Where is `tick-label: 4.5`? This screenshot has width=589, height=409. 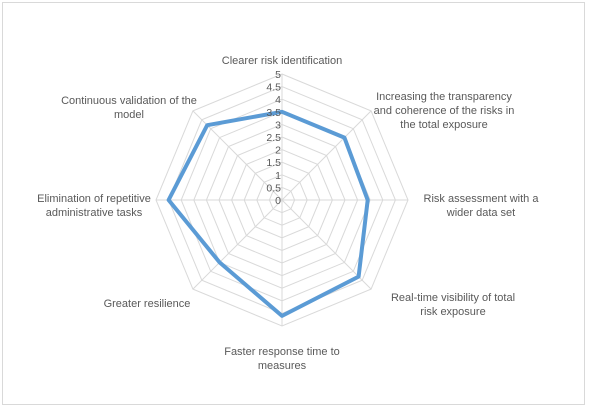
tick-label: 4.5 is located at coordinates (273, 88).